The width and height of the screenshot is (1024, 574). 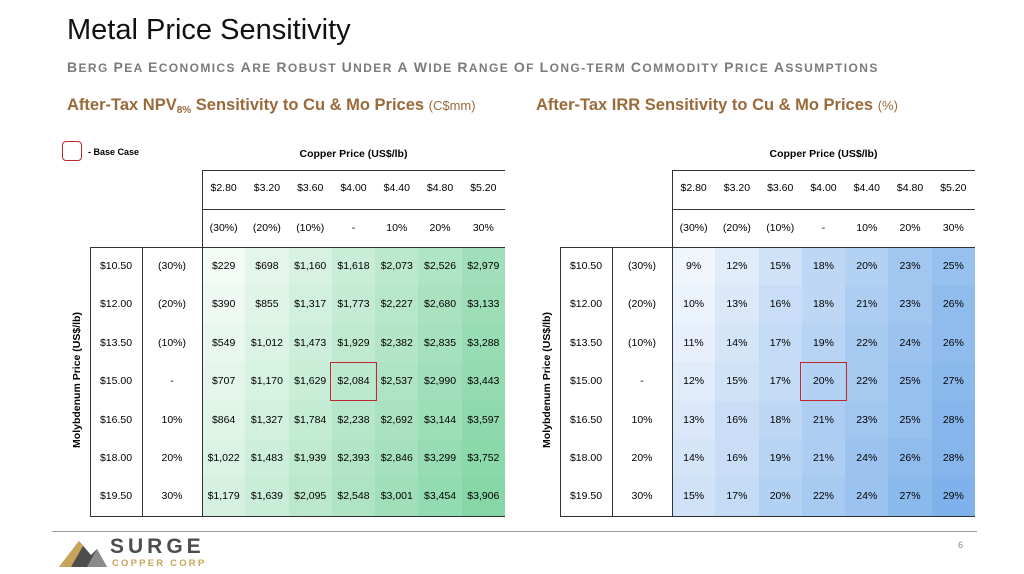 I want to click on npv-title-unit: (C$mm), so click(x=452, y=105).